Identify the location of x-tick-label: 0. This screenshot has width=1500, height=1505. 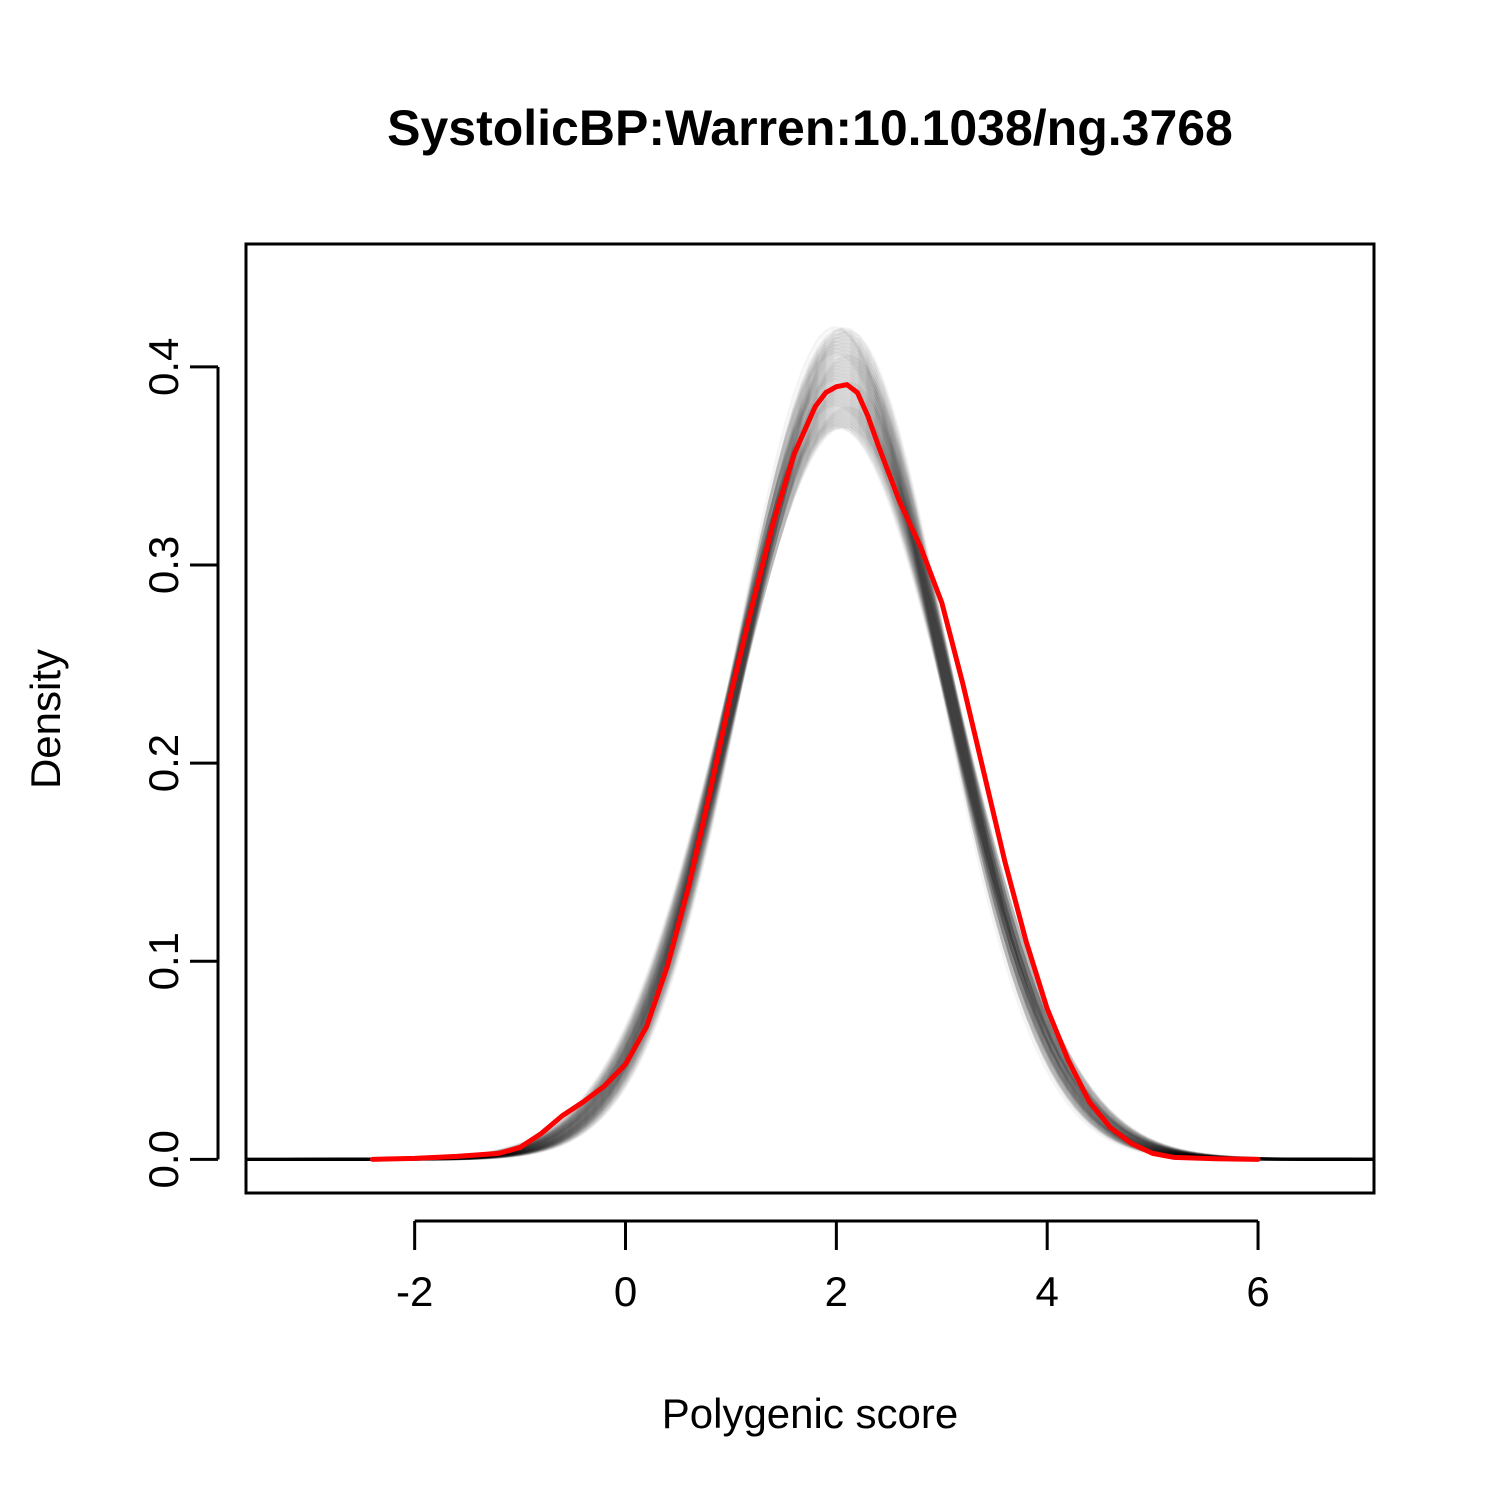
(625, 1291).